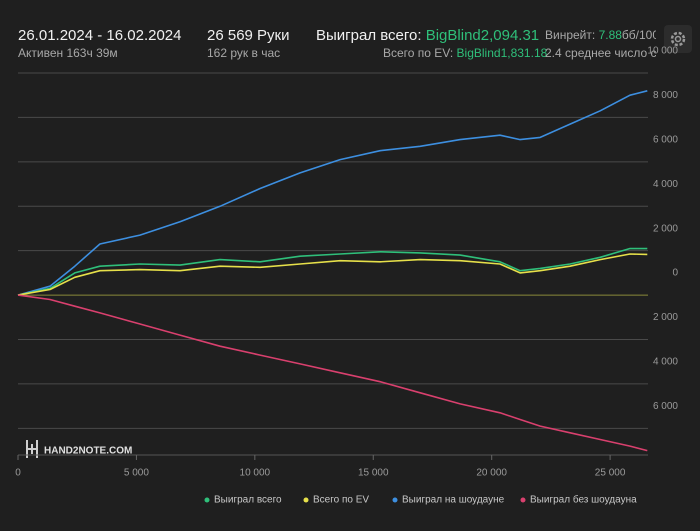  Describe the element at coordinates (583, 500) in the screenshot. I see `legend-label: Выиграл без шоудауна` at that location.